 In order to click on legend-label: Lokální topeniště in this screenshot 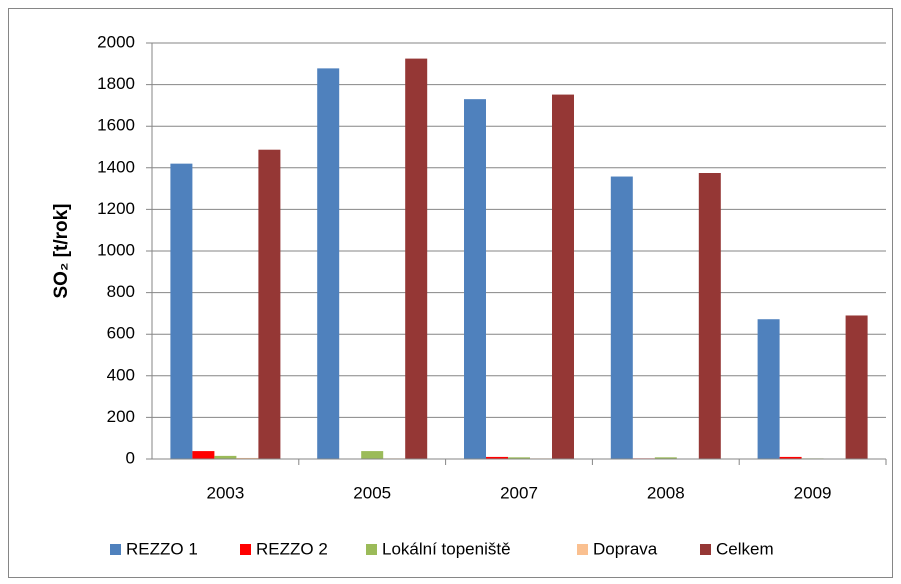, I will do `click(446, 548)`.